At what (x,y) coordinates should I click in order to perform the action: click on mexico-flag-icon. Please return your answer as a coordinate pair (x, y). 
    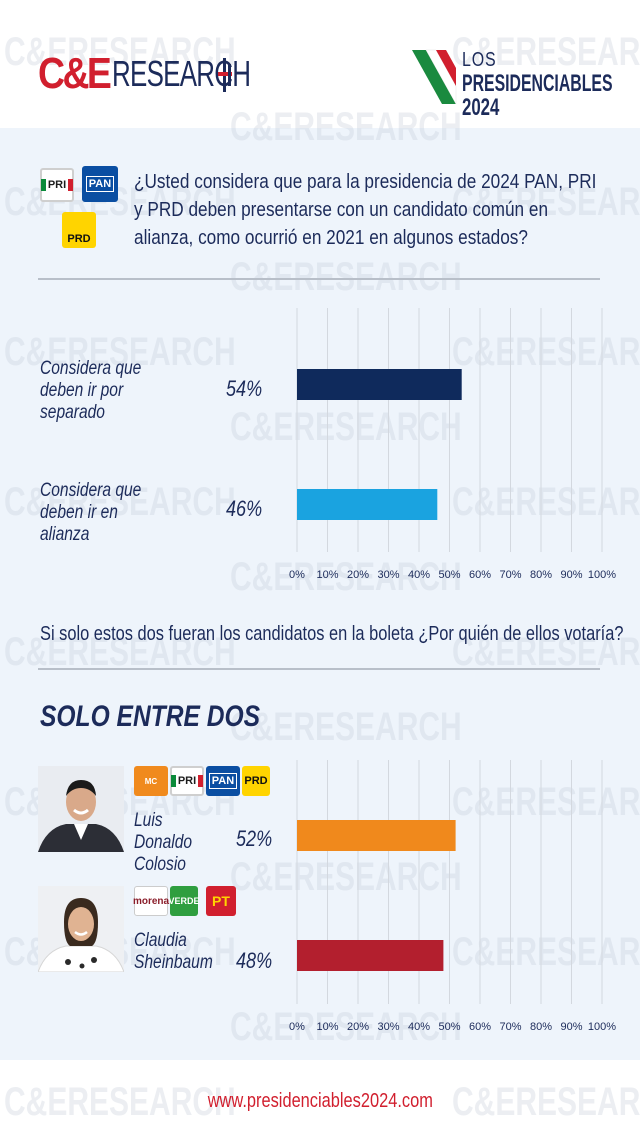
    Looking at the image, I should click on (434, 77).